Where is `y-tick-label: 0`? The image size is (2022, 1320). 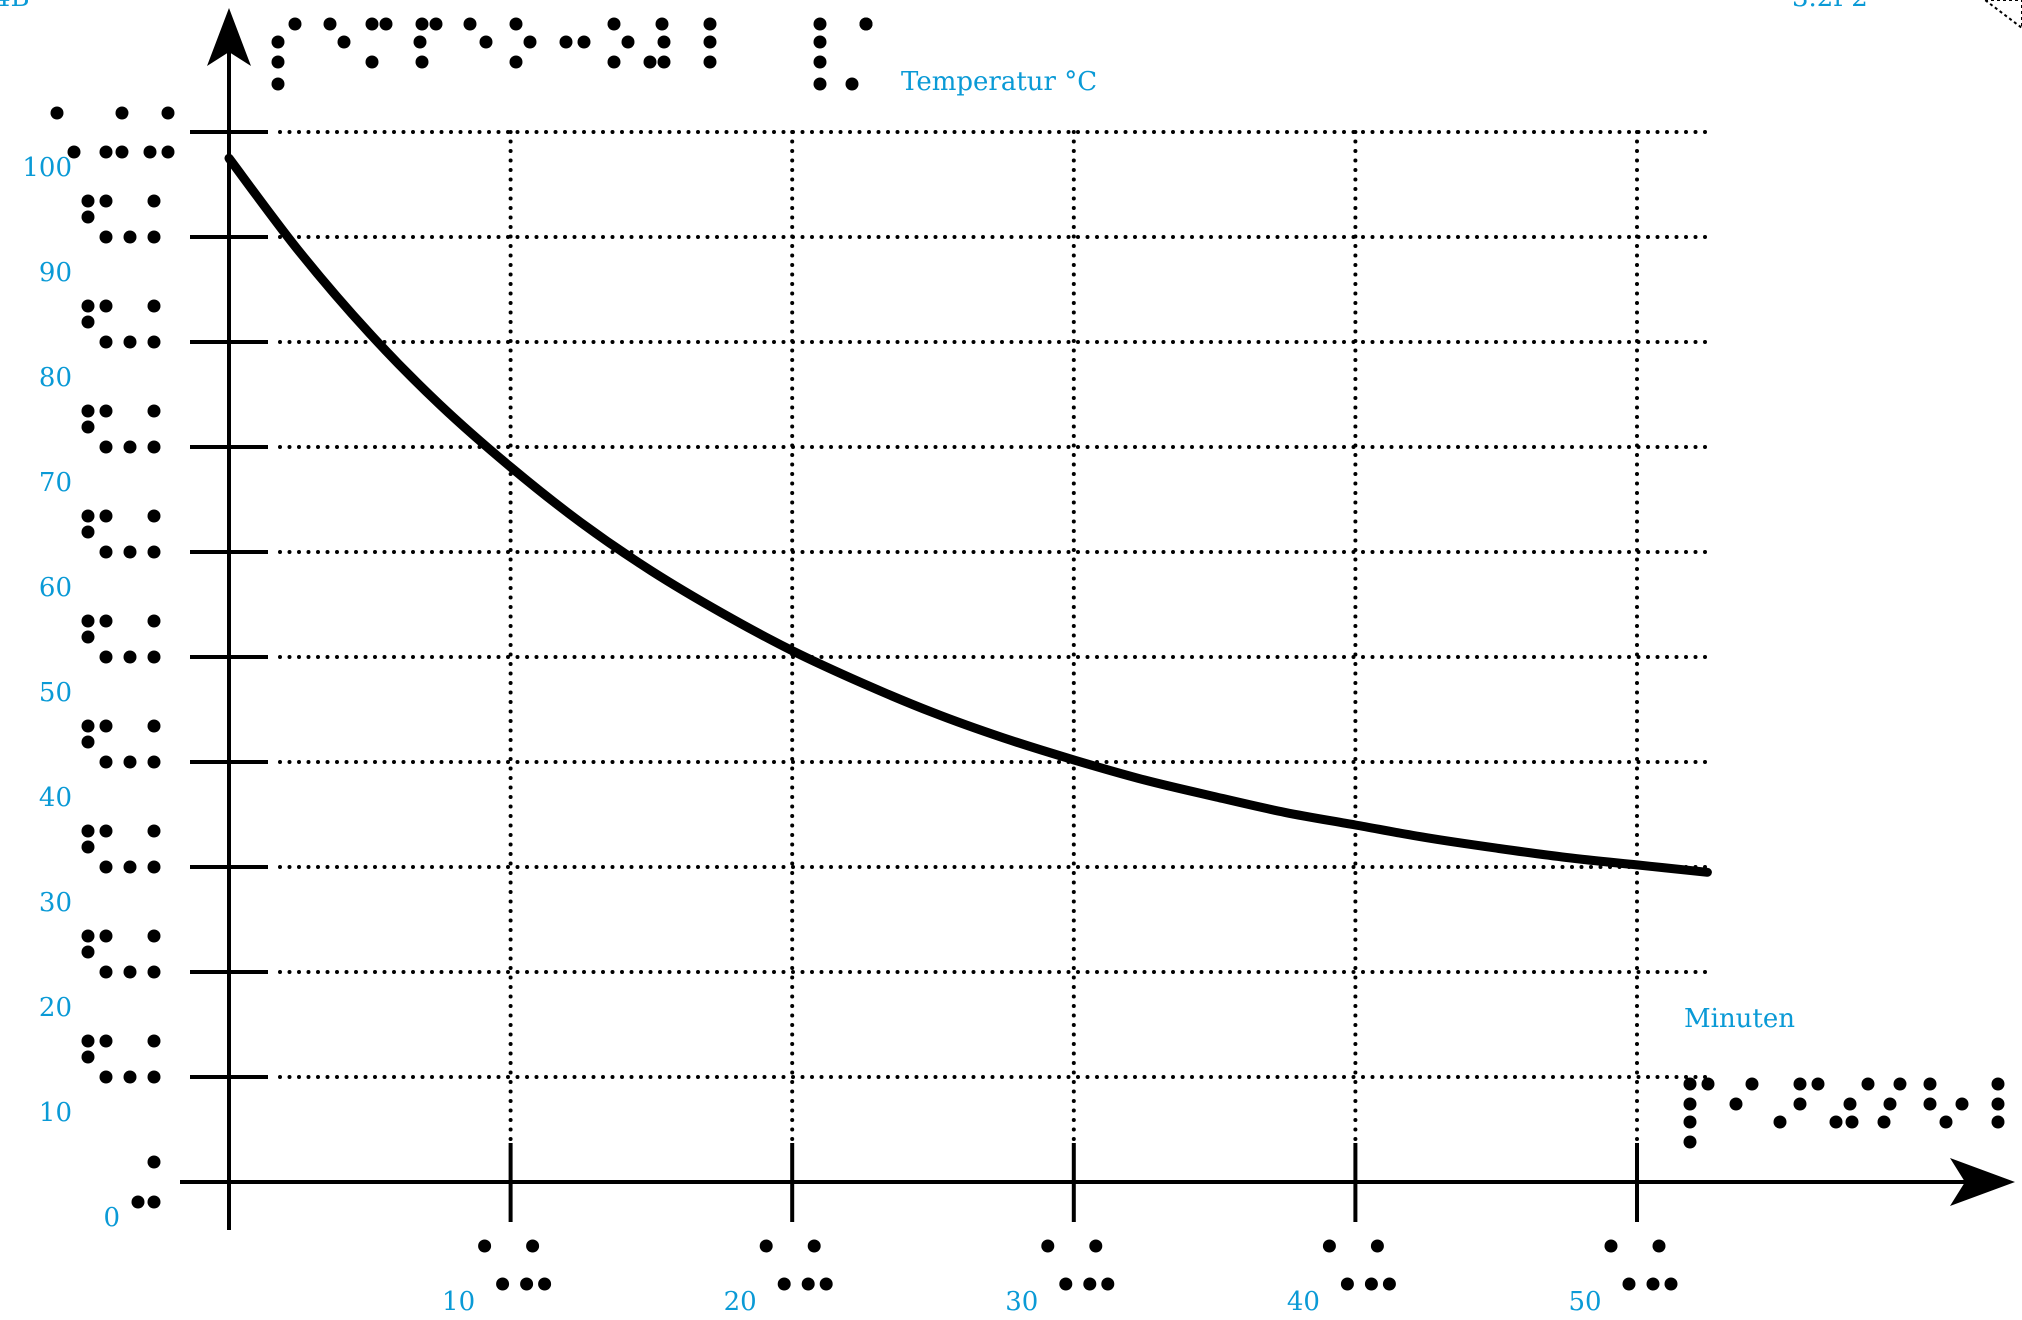
y-tick-label: 0 is located at coordinates (111, 1218).